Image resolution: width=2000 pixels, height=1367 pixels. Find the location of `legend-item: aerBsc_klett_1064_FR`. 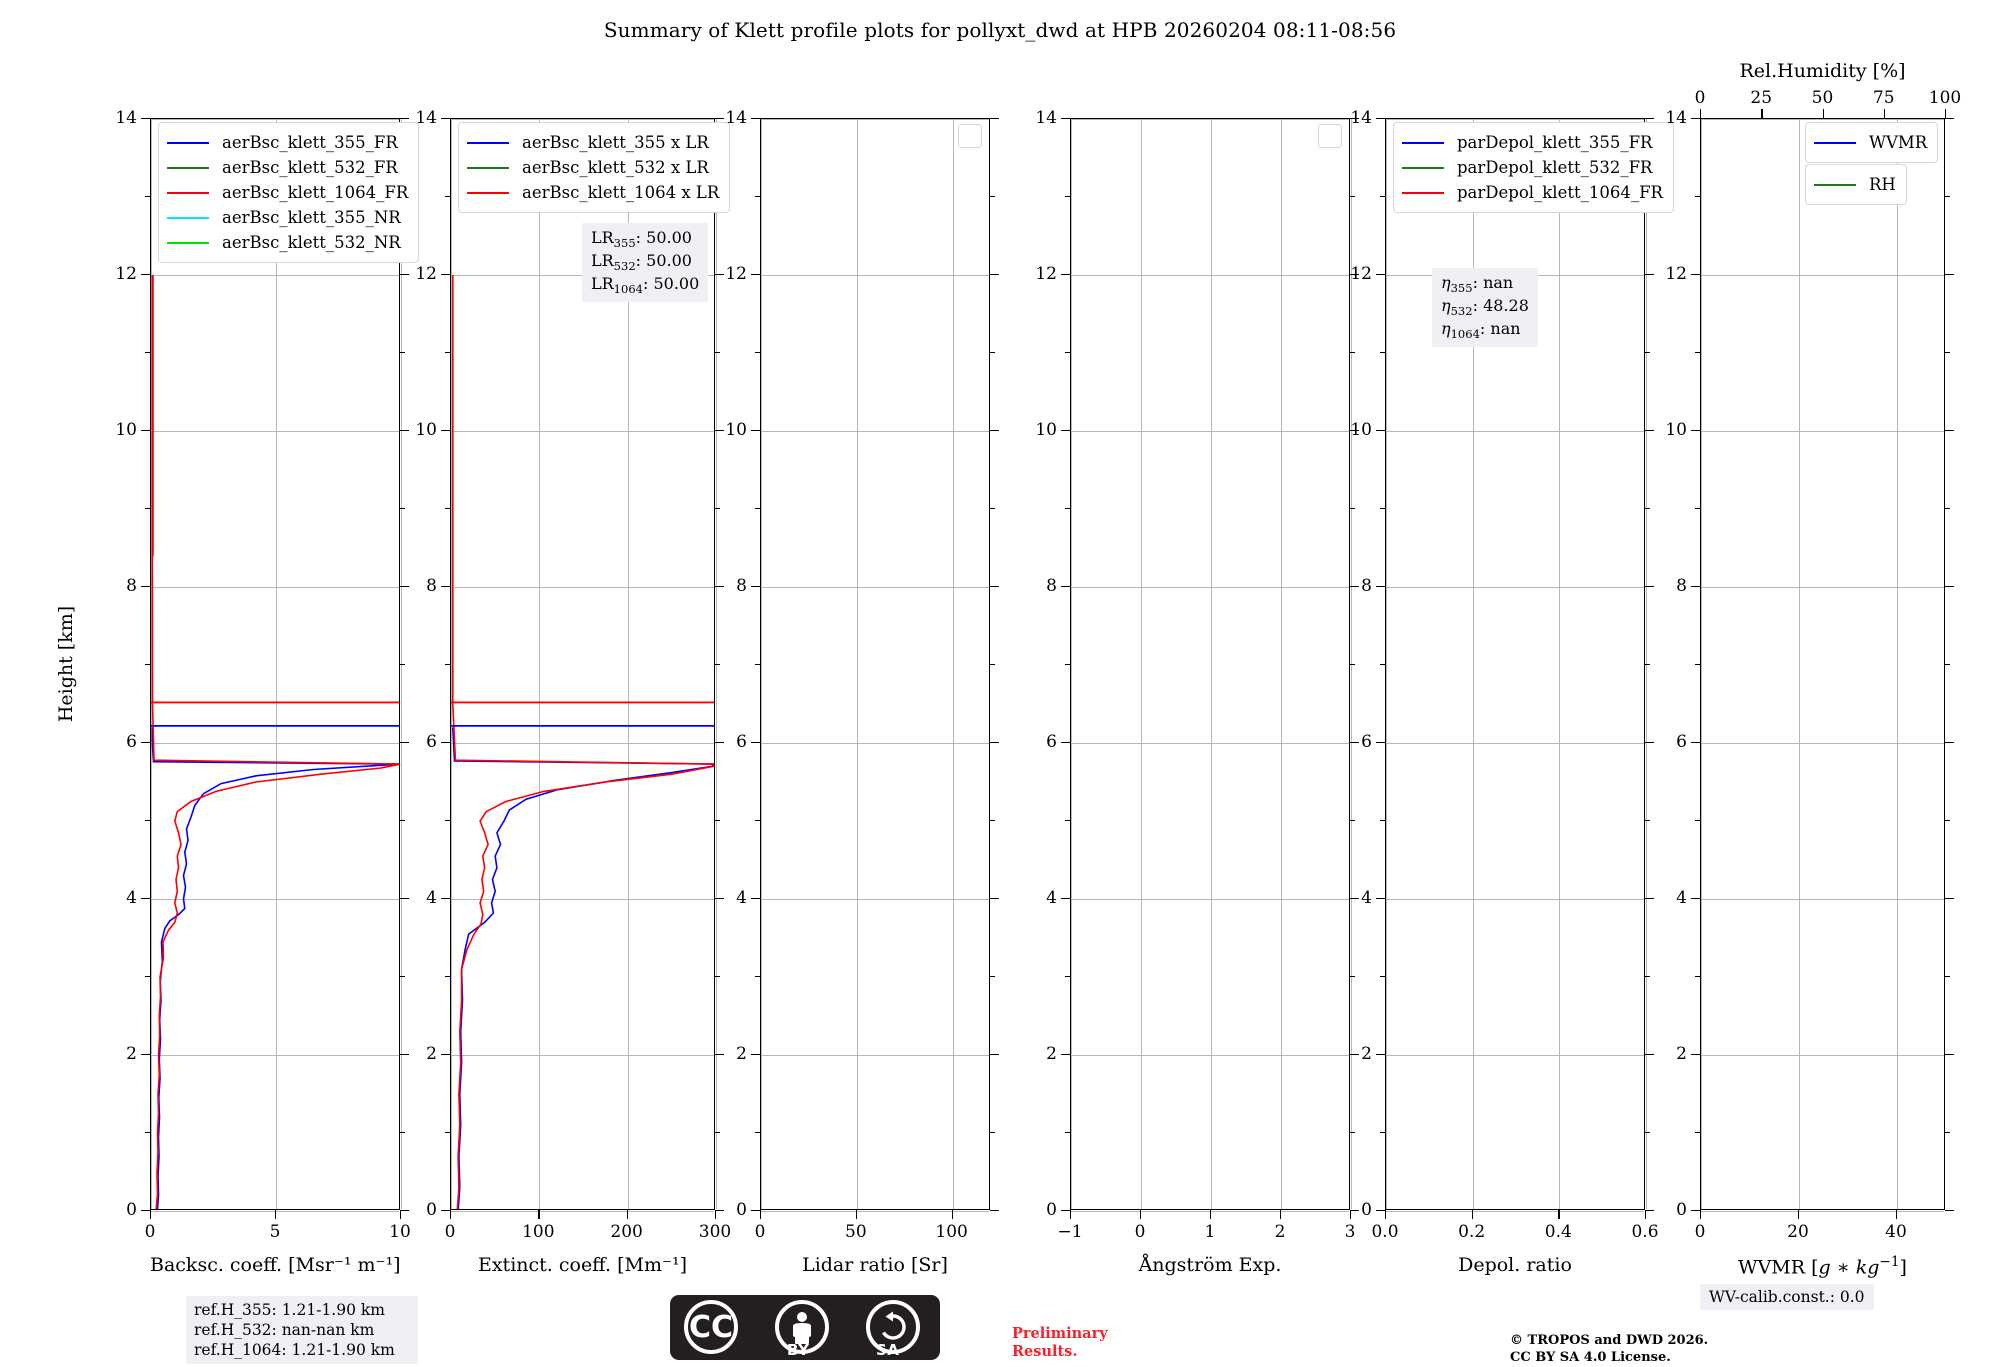

legend-item: aerBsc_klett_1064_FR is located at coordinates (287, 192).